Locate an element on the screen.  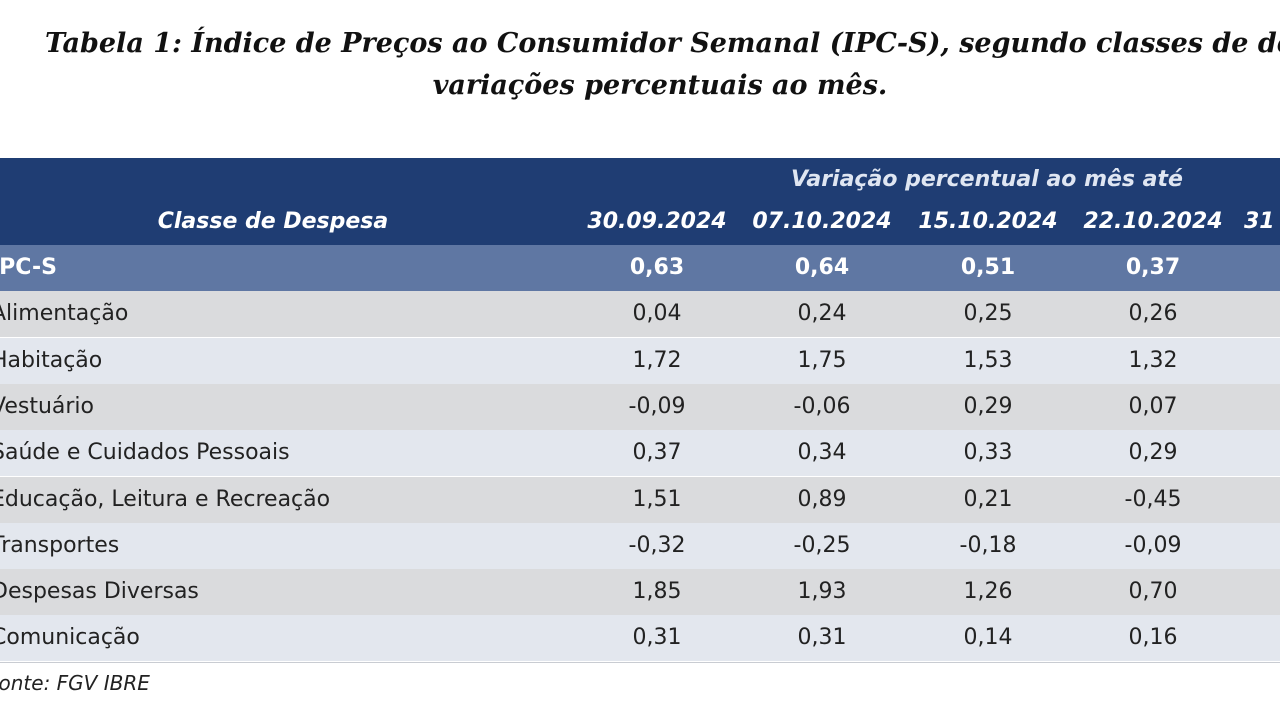
cell-value: -0,06 is located at coordinates (822, 406).